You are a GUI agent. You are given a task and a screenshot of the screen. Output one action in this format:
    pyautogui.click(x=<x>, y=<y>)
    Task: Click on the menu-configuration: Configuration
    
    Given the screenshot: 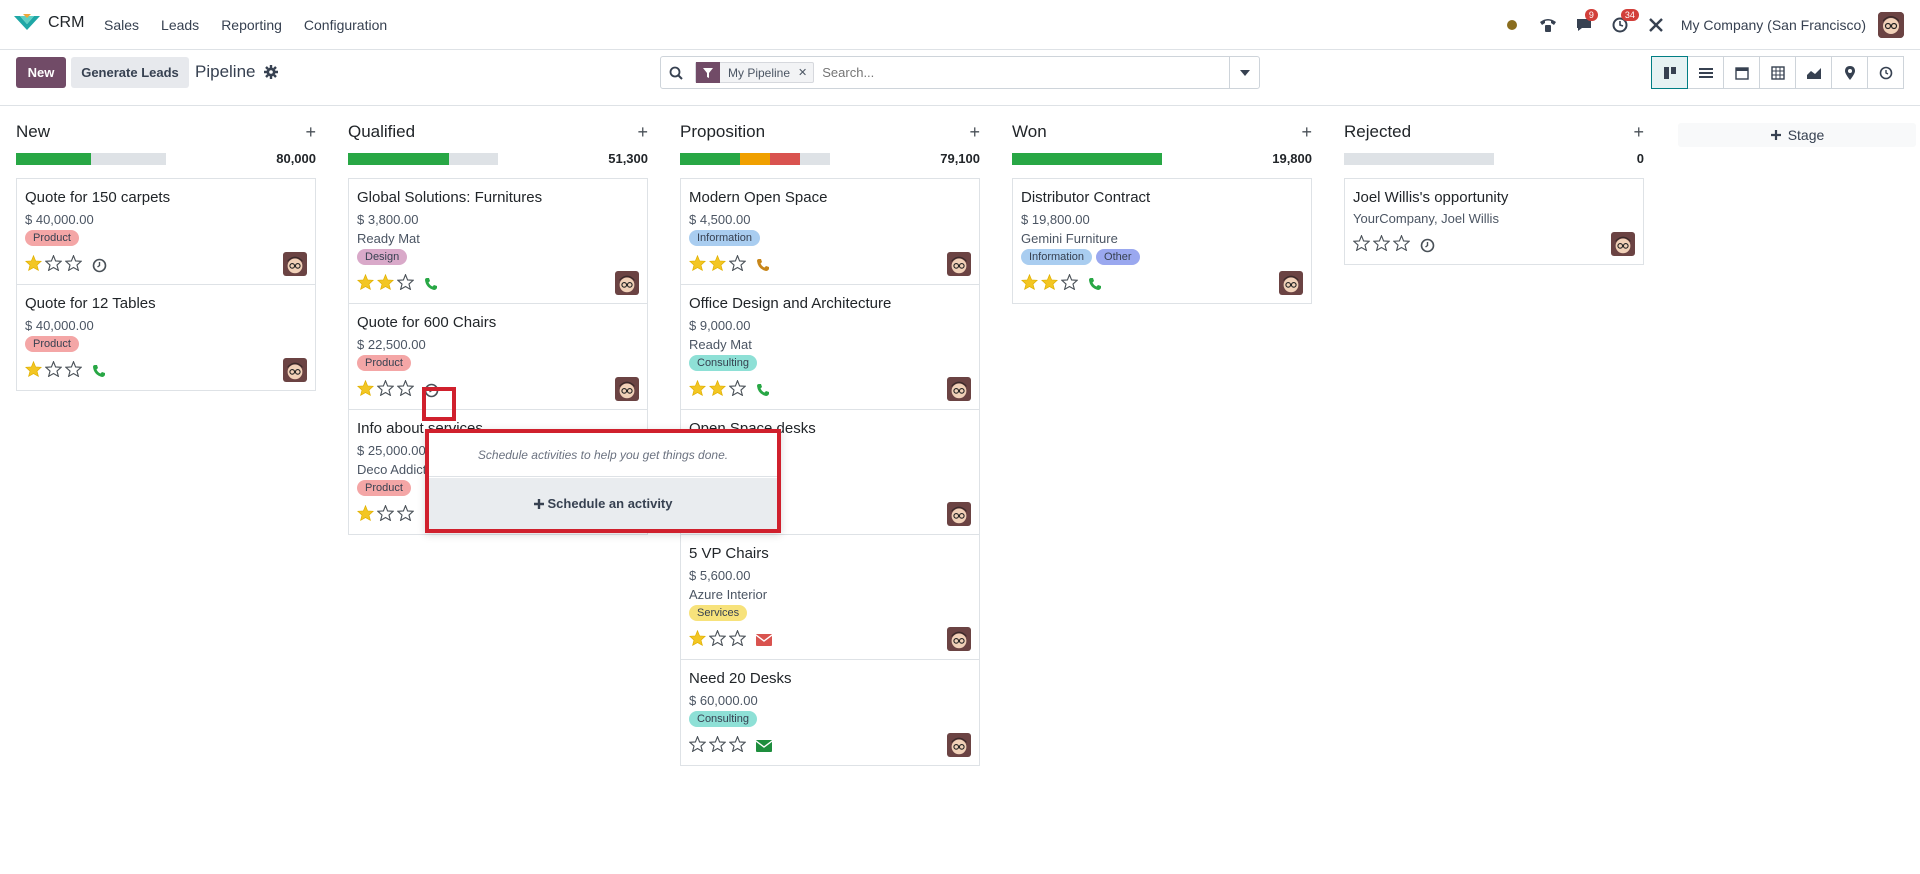 What is the action you would take?
    pyautogui.click(x=345, y=25)
    